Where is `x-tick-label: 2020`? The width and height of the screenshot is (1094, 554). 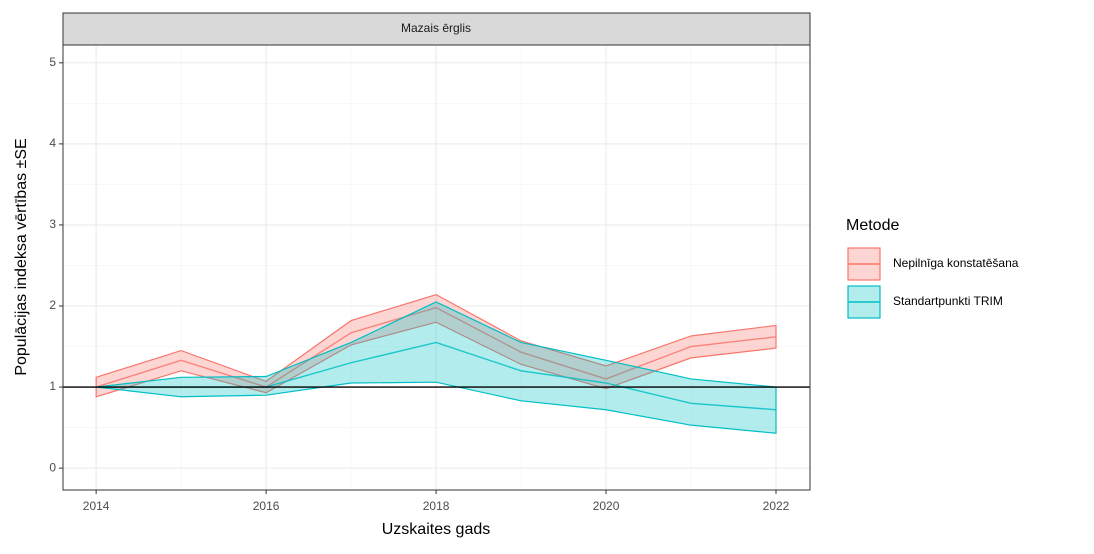
x-tick-label: 2020 is located at coordinates (606, 506).